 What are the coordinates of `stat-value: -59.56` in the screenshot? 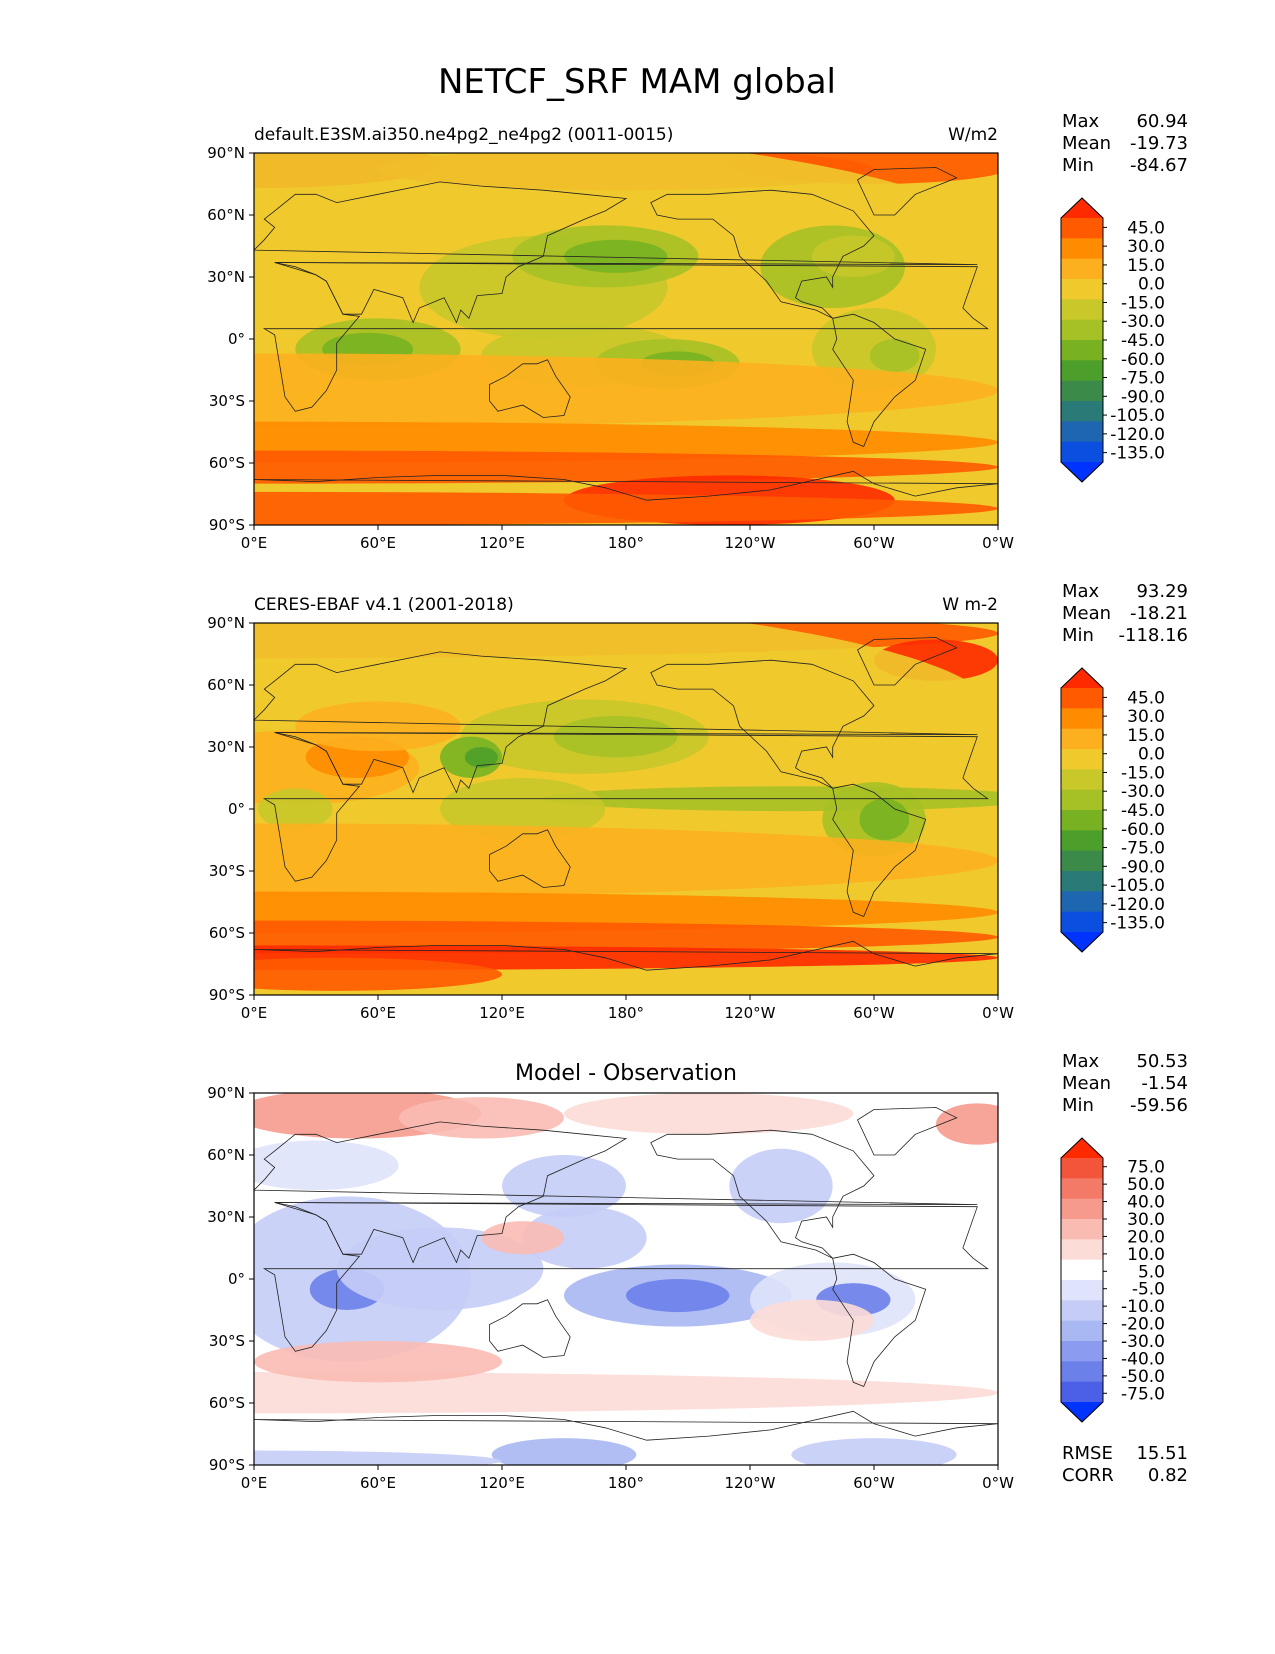 It's located at (1159, 1105).